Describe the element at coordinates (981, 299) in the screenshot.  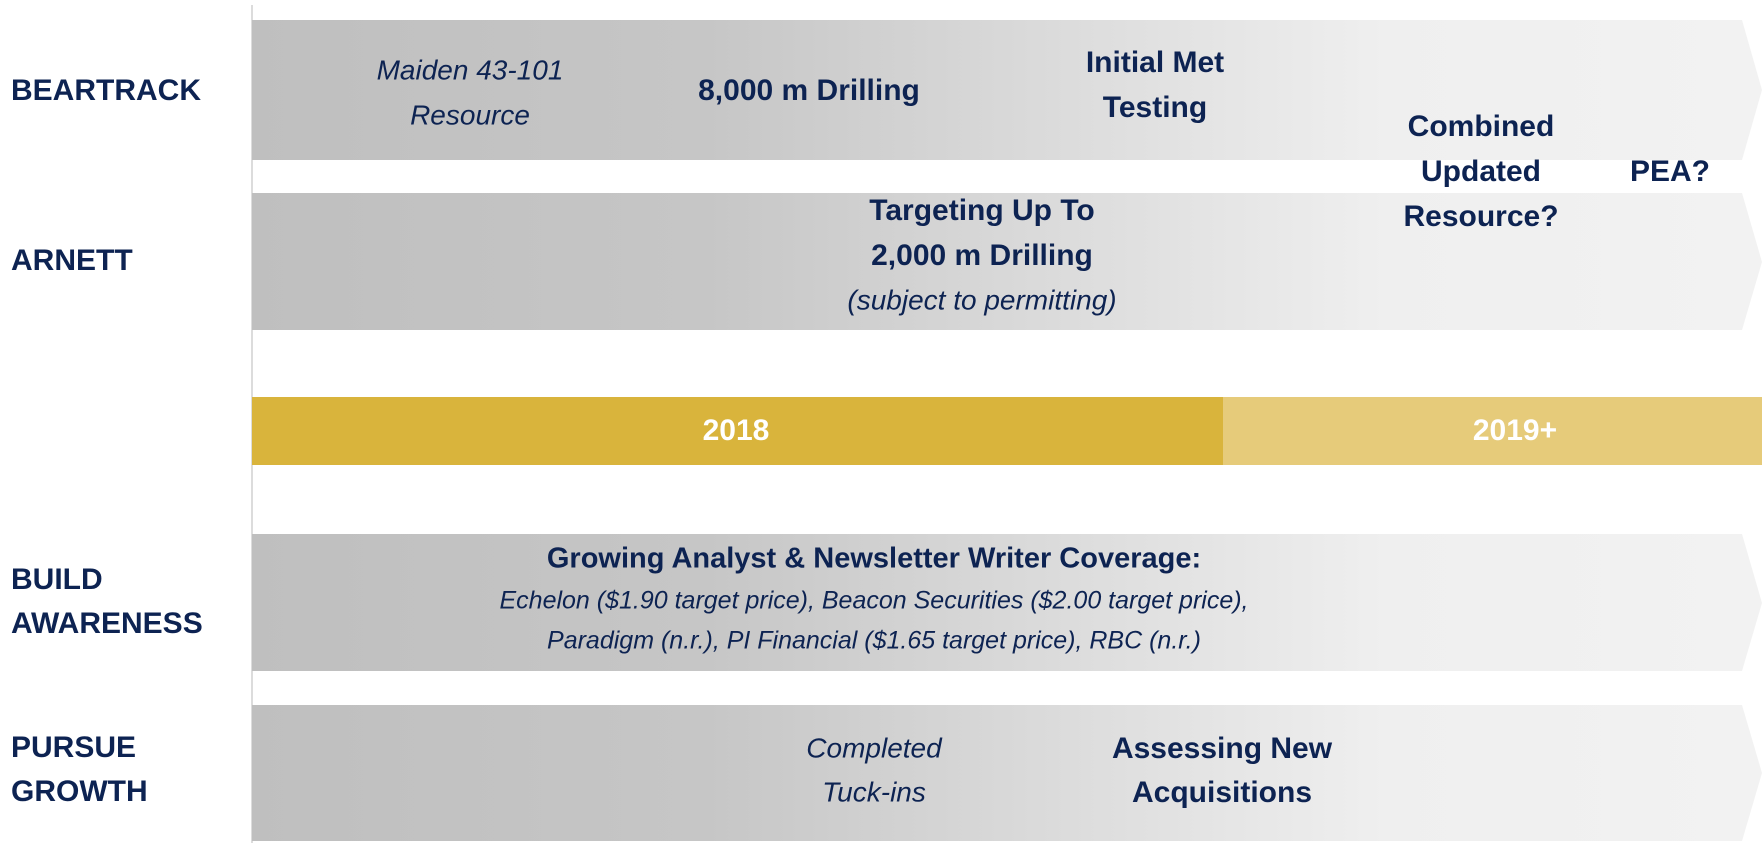
I see `note: (subject to permitting)` at that location.